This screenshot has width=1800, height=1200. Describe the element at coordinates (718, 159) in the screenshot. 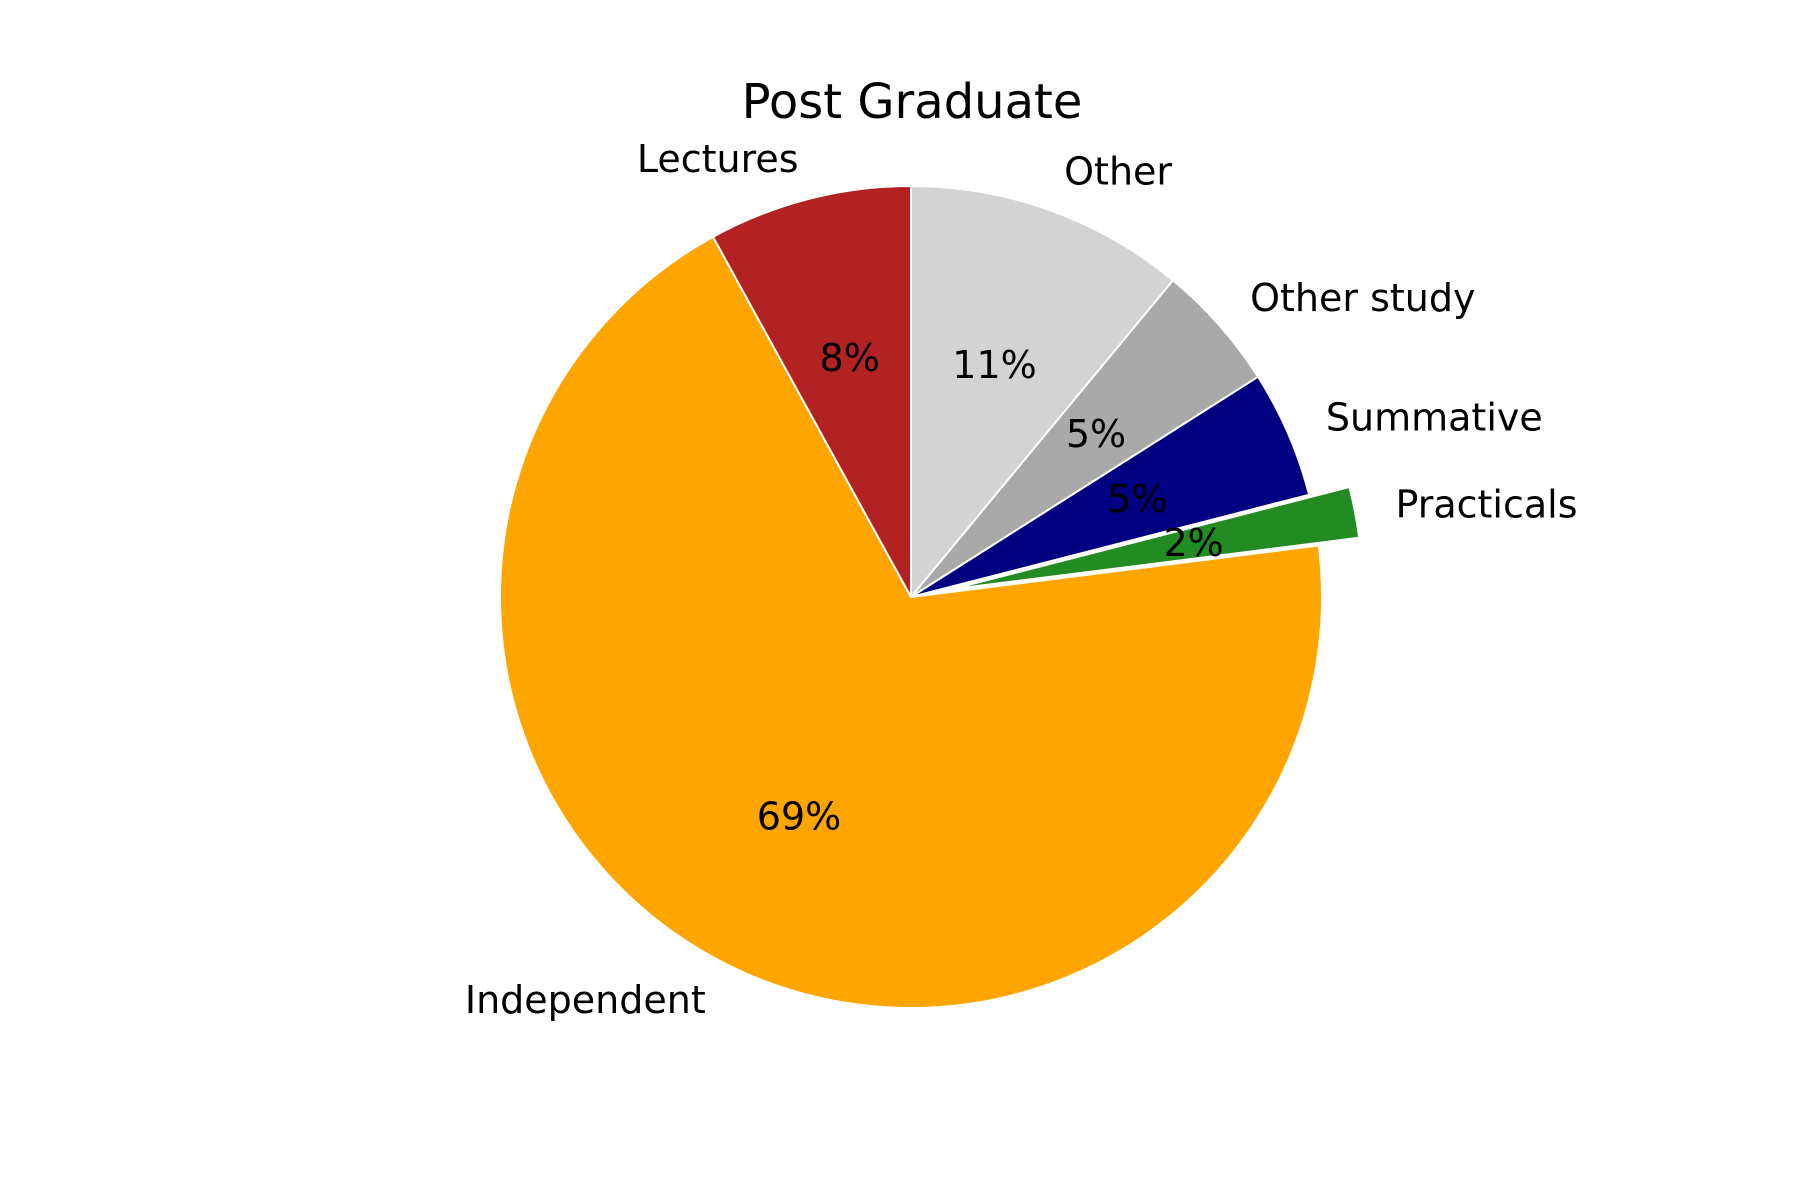

I see `slice-label-lectures: Lectures` at that location.